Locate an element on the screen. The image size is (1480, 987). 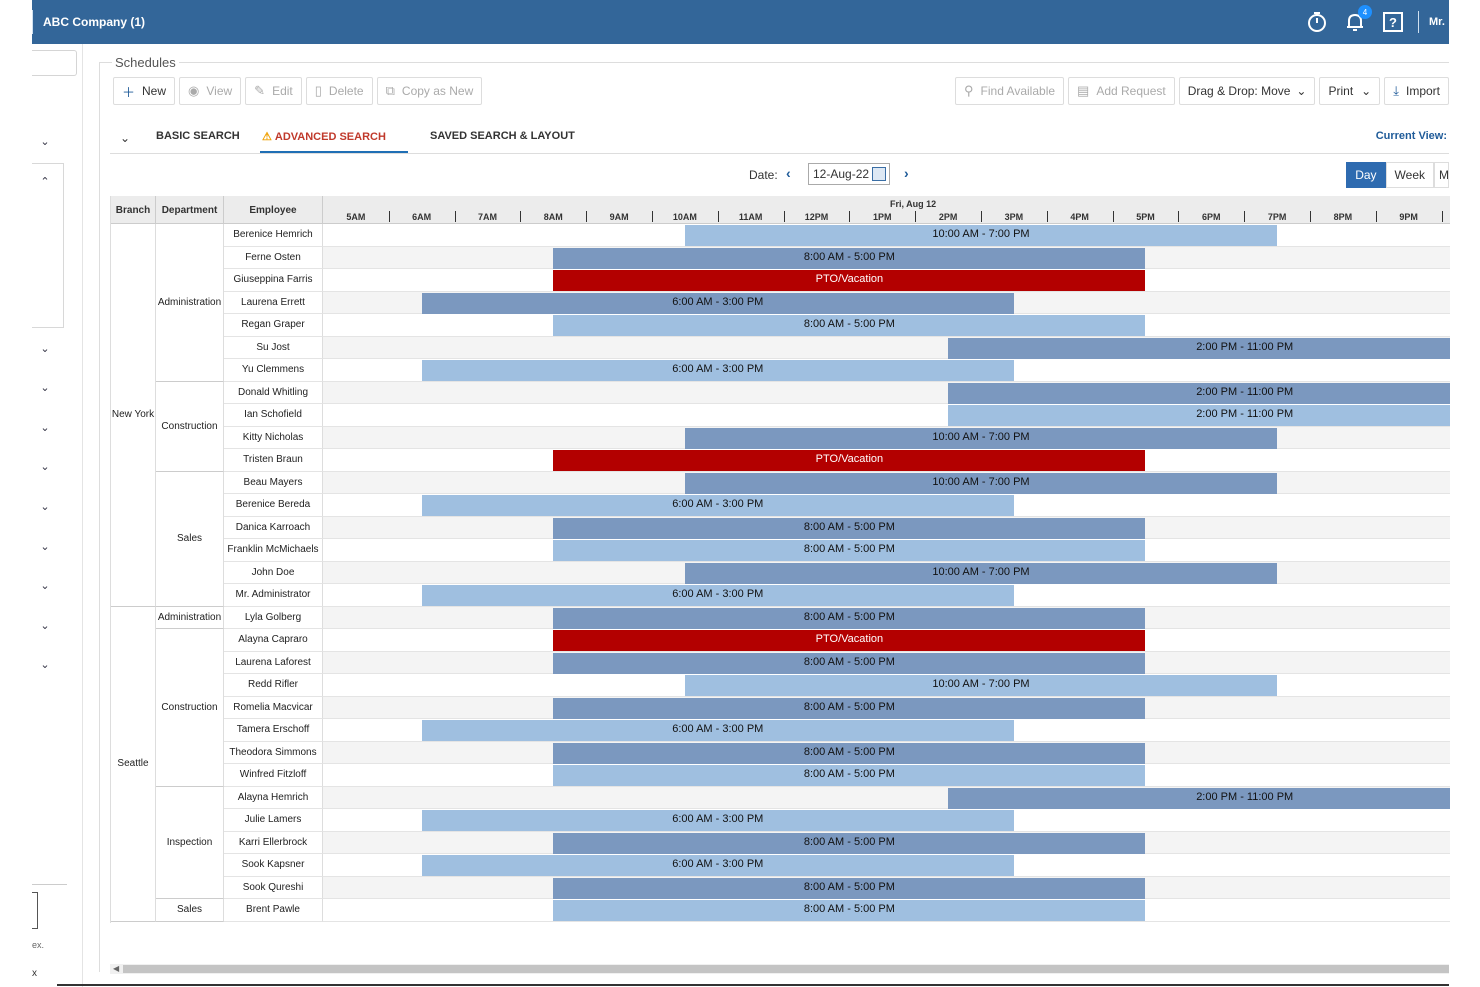
schedule-row: Ian Schofield 2:00 PM - 11:00 PM is located at coordinates (780, 415).